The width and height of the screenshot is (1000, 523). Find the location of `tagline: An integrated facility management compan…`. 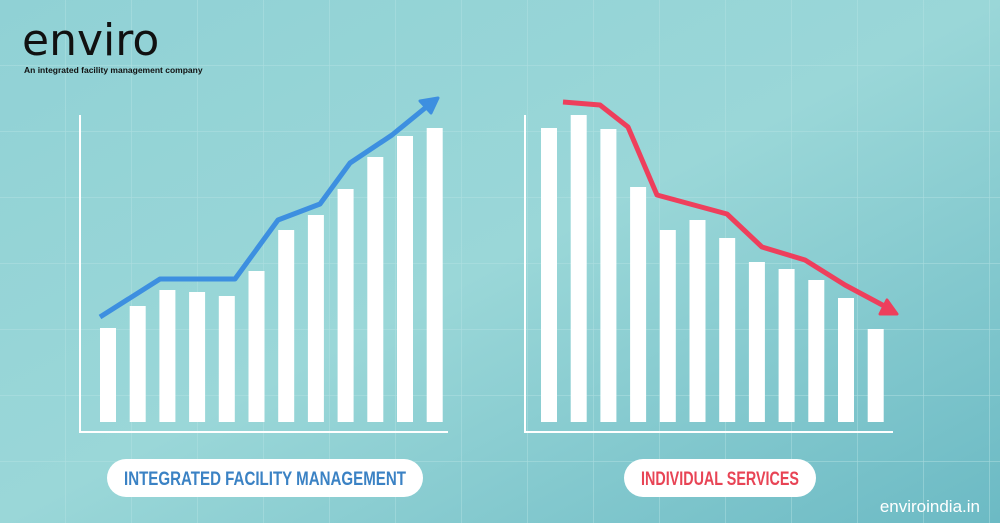

tagline: An integrated facility management compan… is located at coordinates (113, 70).